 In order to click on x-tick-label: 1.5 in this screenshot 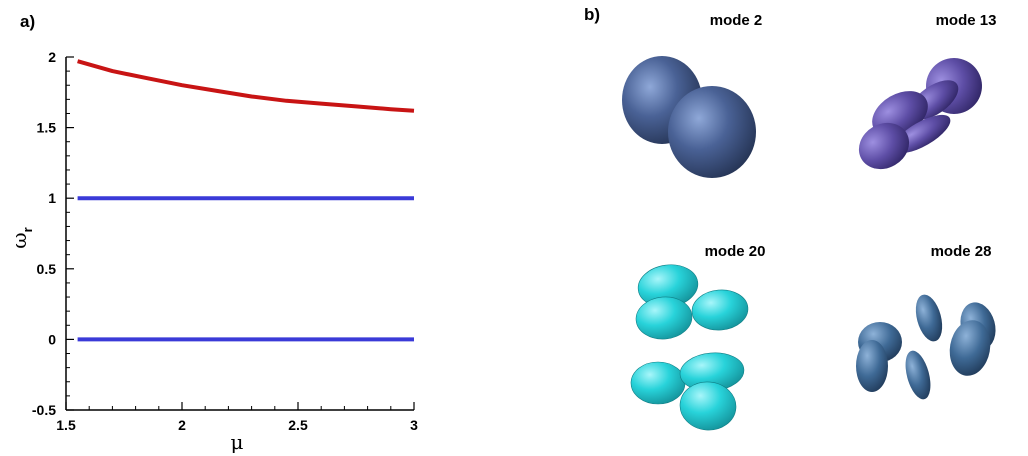, I will do `click(66, 425)`.